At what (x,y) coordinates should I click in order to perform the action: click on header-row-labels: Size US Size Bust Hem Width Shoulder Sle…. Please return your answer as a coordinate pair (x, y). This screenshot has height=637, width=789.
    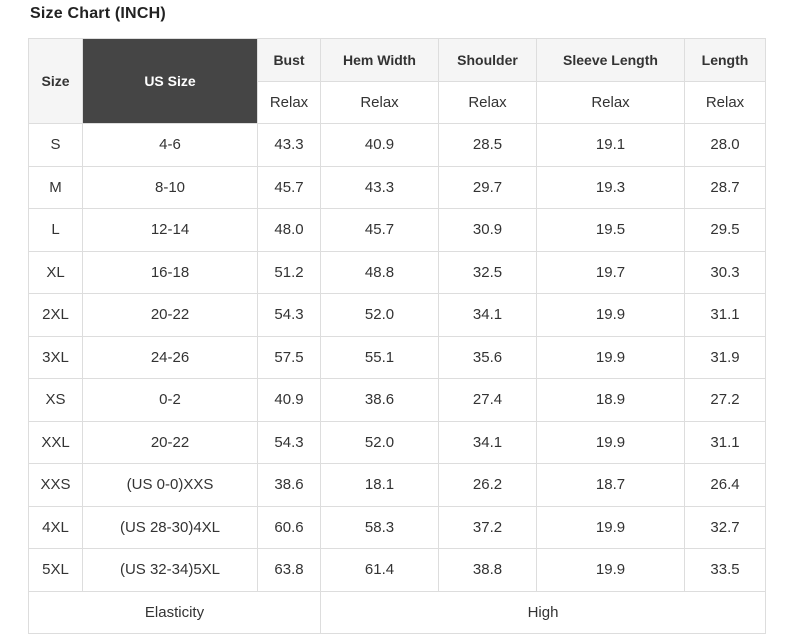
    Looking at the image, I should click on (397, 81).